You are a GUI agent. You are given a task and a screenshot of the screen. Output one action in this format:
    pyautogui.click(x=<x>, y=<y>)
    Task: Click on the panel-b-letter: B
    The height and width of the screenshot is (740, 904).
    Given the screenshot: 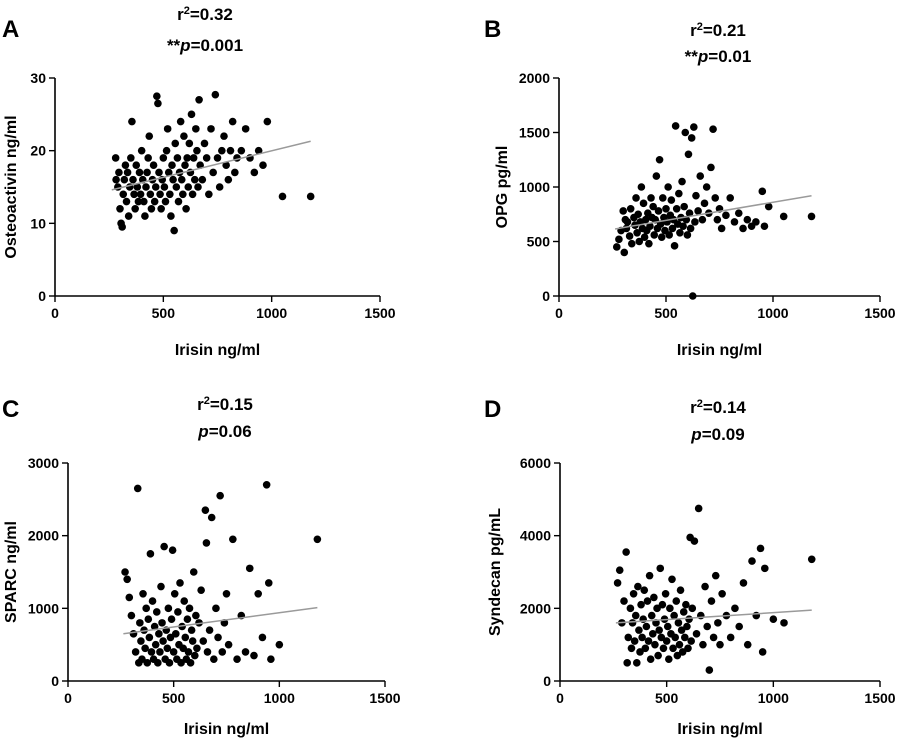 What is the action you would take?
    pyautogui.click(x=492, y=29)
    